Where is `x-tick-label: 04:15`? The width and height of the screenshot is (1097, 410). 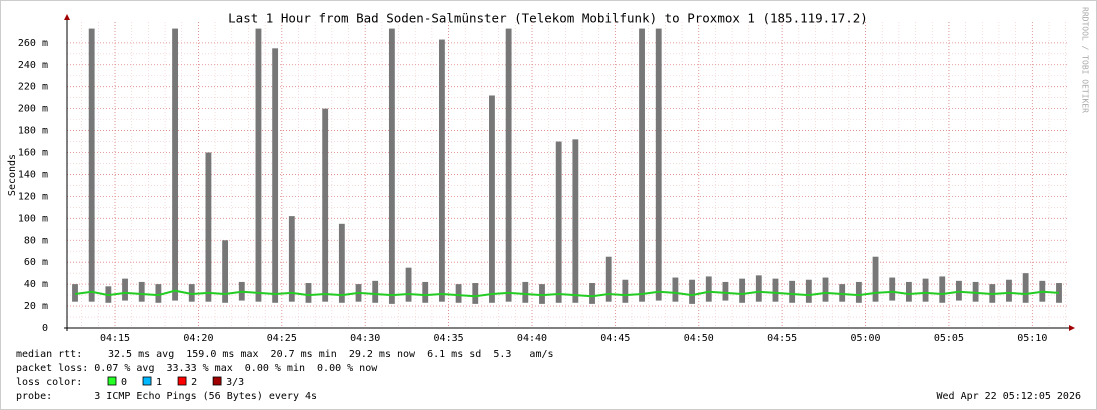 x-tick-label: 04:15 is located at coordinates (115, 338).